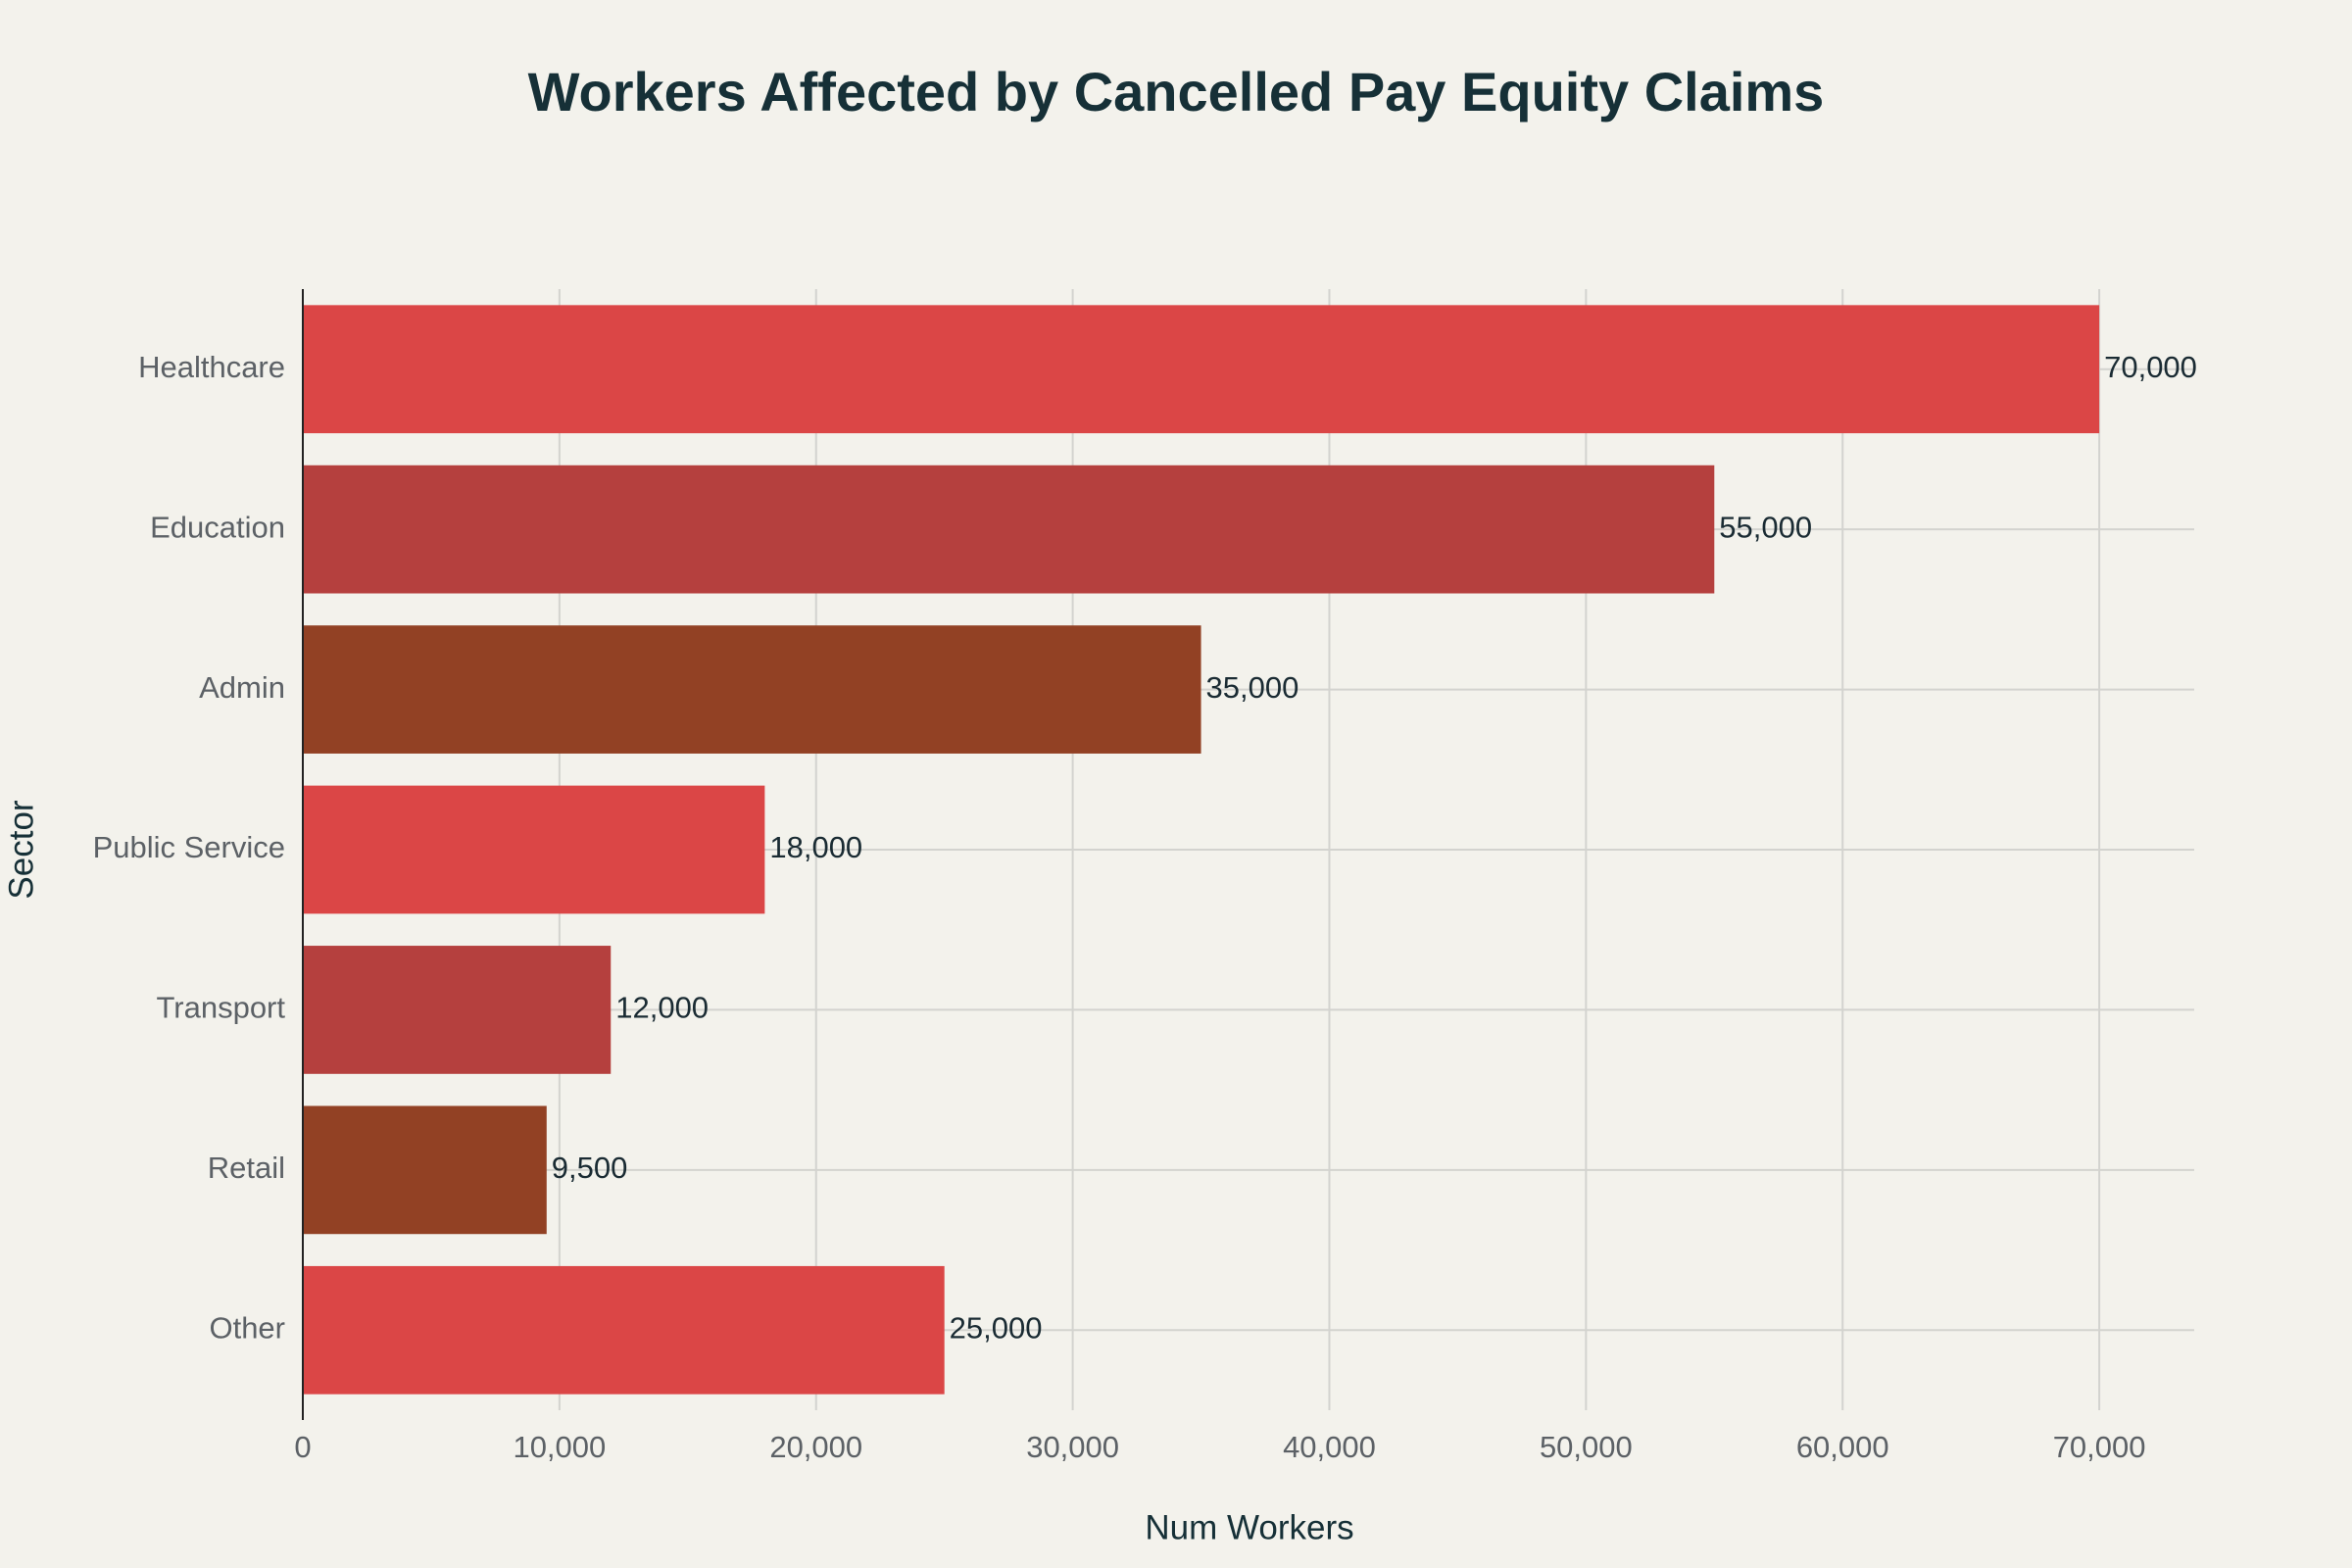 This screenshot has width=2352, height=1568. What do you see at coordinates (1586, 1447) in the screenshot?
I see `x-tick-label: 50,000` at bounding box center [1586, 1447].